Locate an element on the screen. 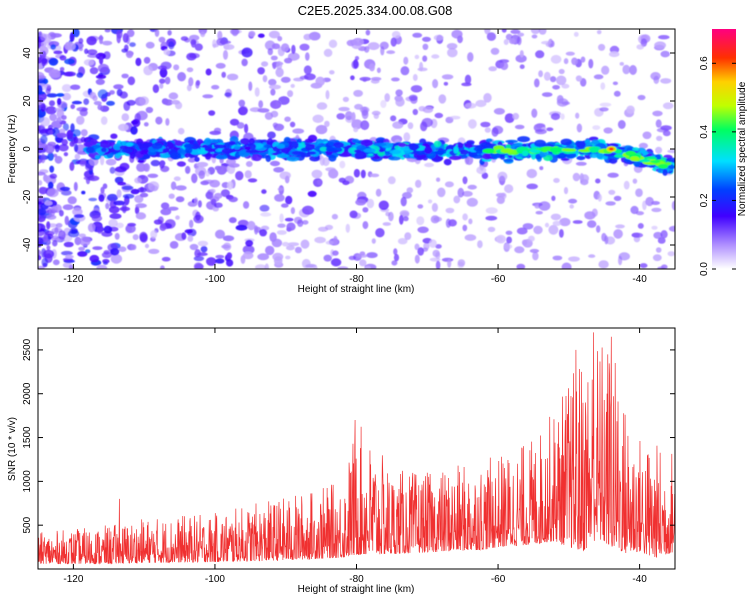 This screenshot has width=750, height=600. y-tick-label: 2500 is located at coordinates (27, 349).